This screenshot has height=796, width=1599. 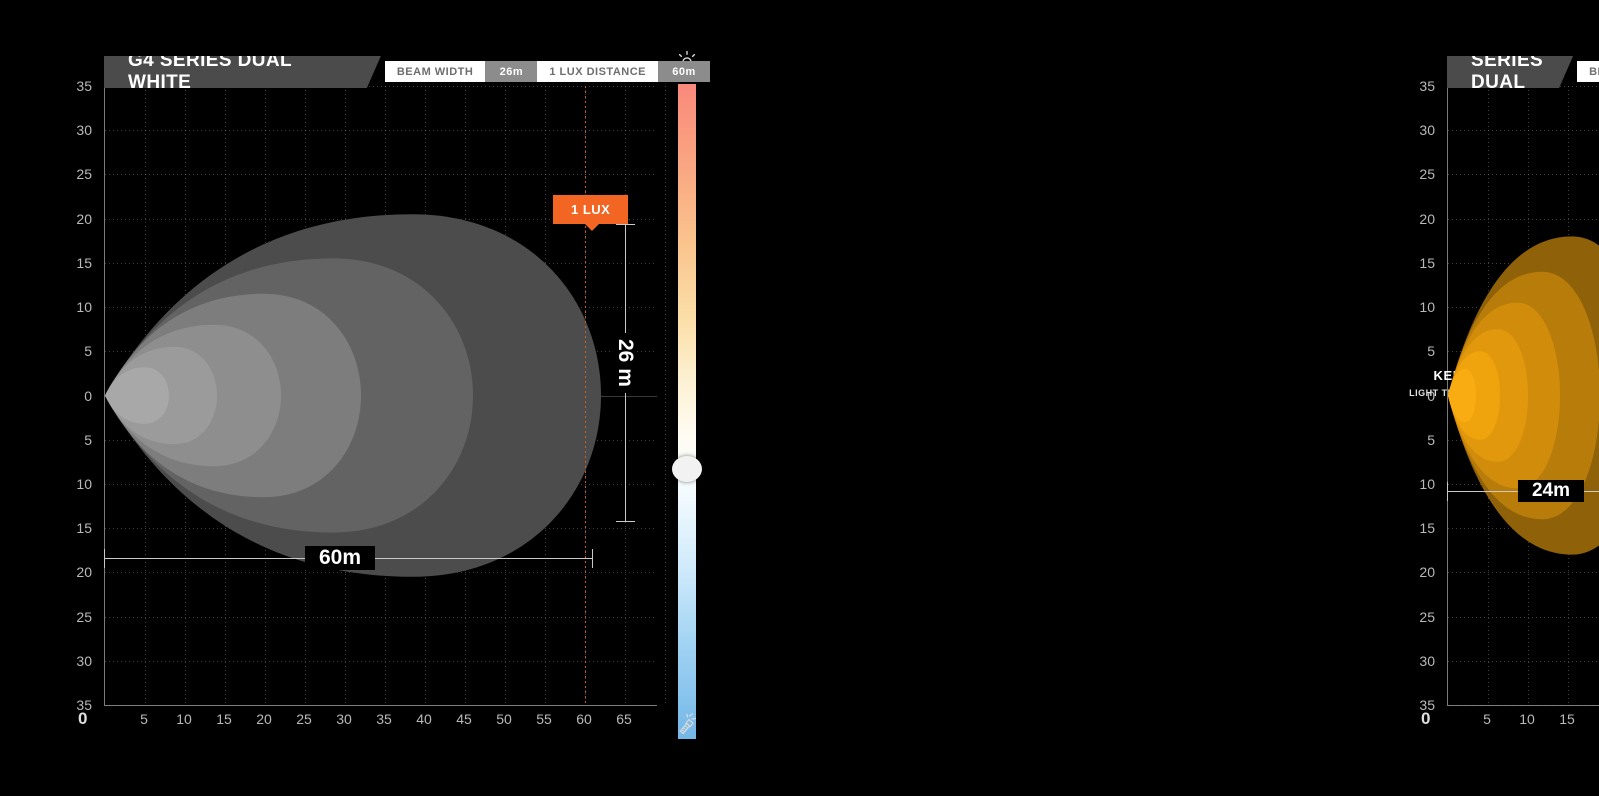 What do you see at coordinates (384, 719) in the screenshot?
I see `x-axis-tick: 35` at bounding box center [384, 719].